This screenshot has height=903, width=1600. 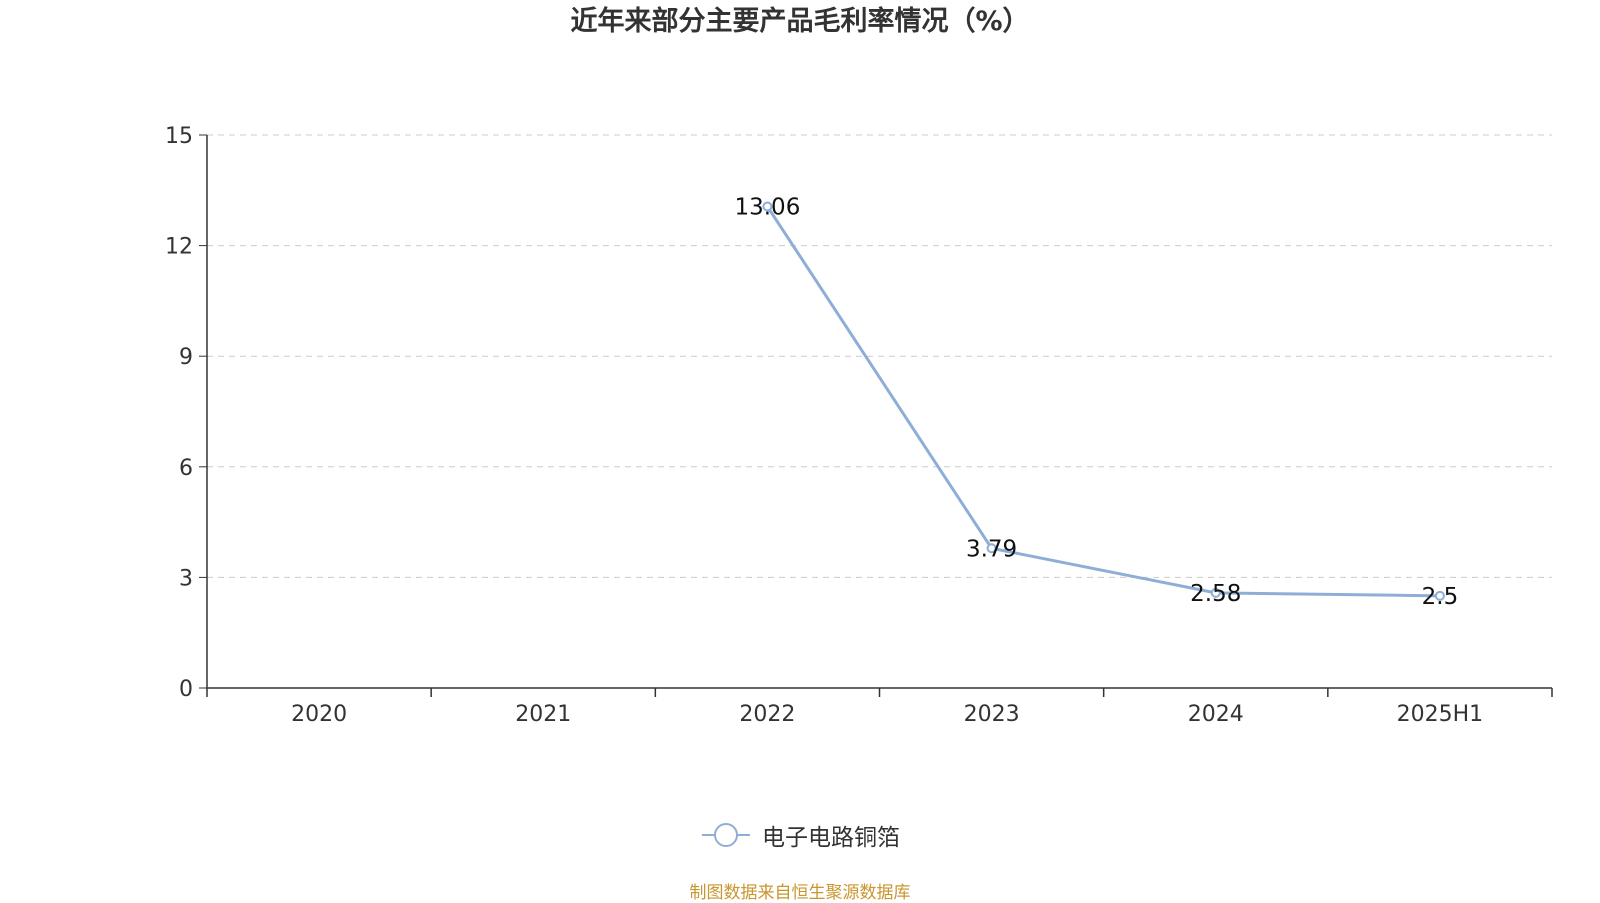 I want to click on x-tick-label-0: 2020, so click(x=319, y=714).